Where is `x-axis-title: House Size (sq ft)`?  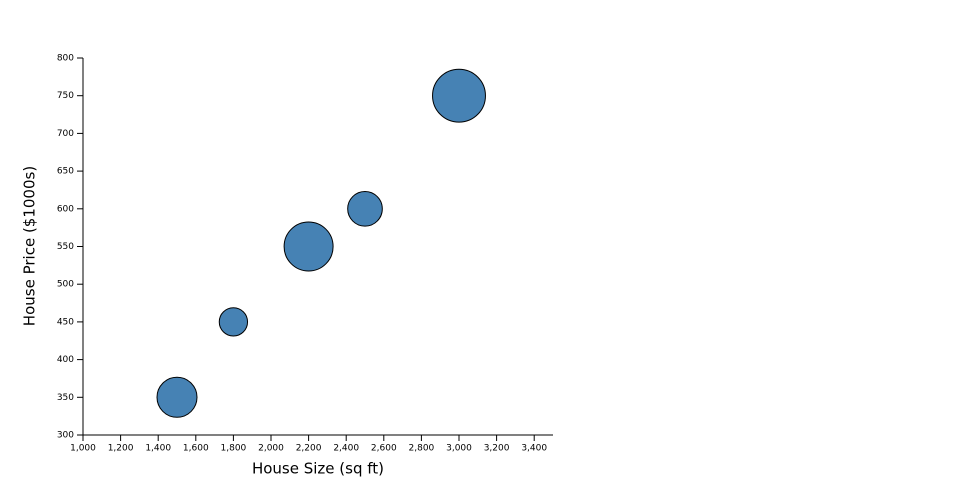 x-axis-title: House Size (sq ft) is located at coordinates (318, 469).